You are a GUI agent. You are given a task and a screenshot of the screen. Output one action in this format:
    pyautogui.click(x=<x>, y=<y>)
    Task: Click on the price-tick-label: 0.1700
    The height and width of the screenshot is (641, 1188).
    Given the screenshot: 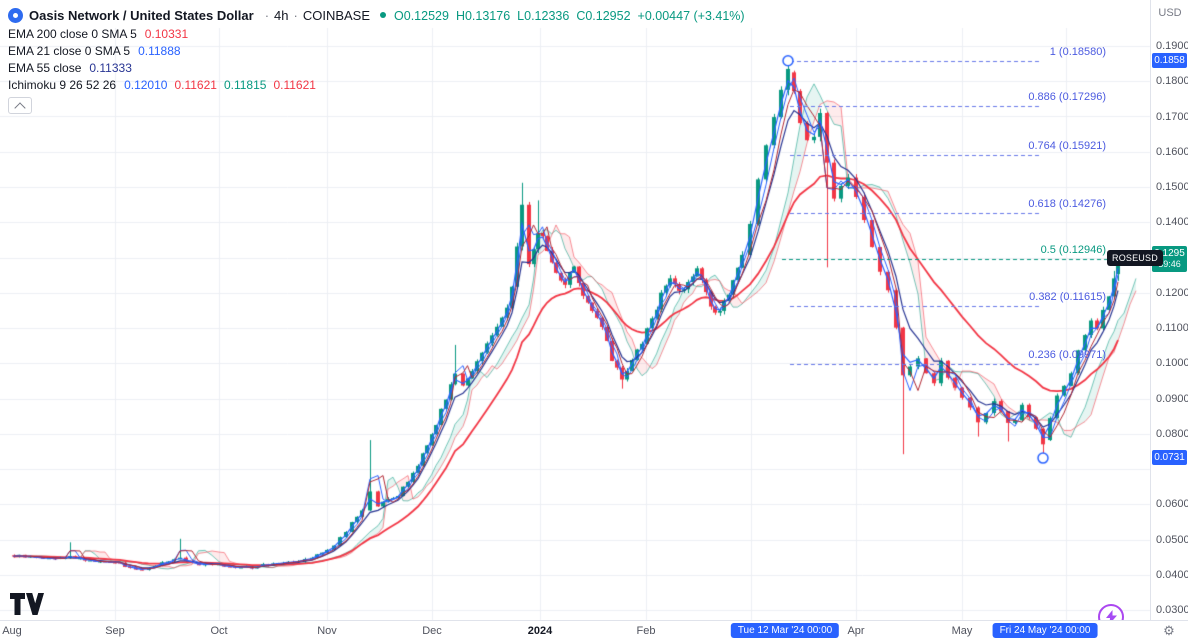 What is the action you would take?
    pyautogui.click(x=1172, y=116)
    